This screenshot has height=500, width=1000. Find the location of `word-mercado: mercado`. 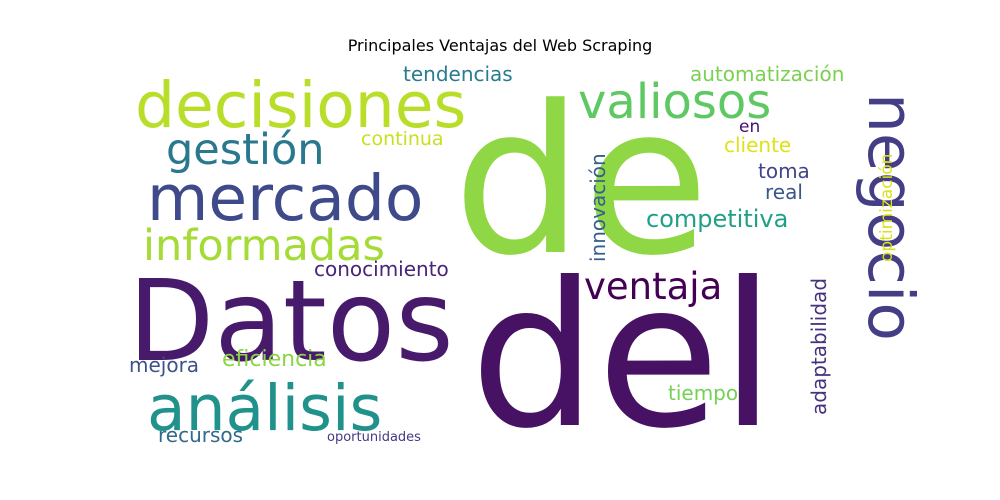

word-mercado: mercado is located at coordinates (285, 198).